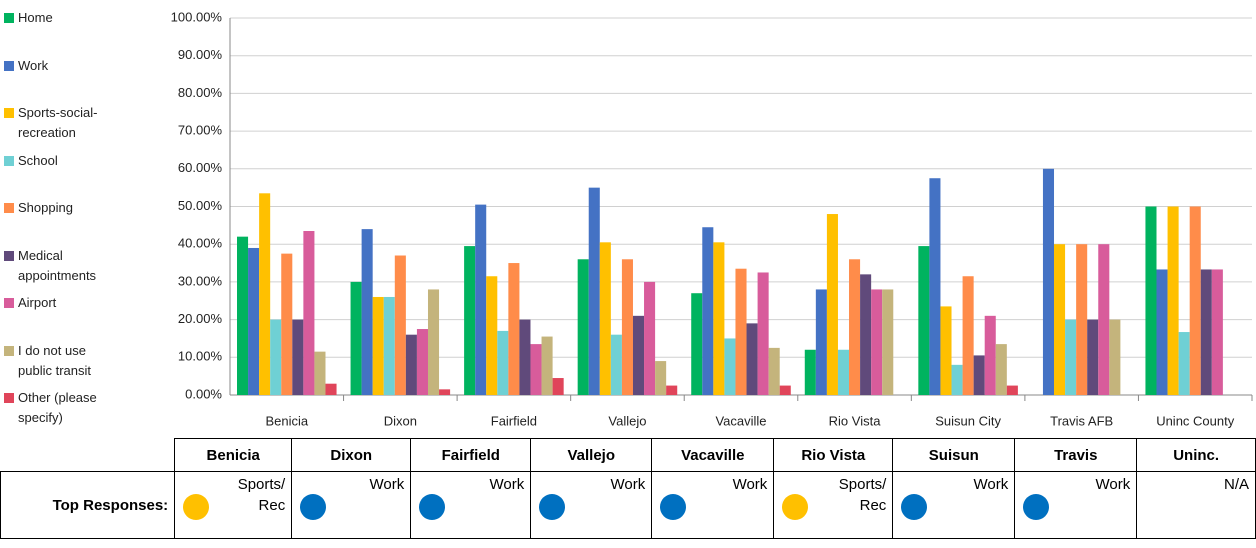 This screenshot has width=1256, height=548. What do you see at coordinates (1236, 484) in the screenshot?
I see `response-text: N/A` at bounding box center [1236, 484].